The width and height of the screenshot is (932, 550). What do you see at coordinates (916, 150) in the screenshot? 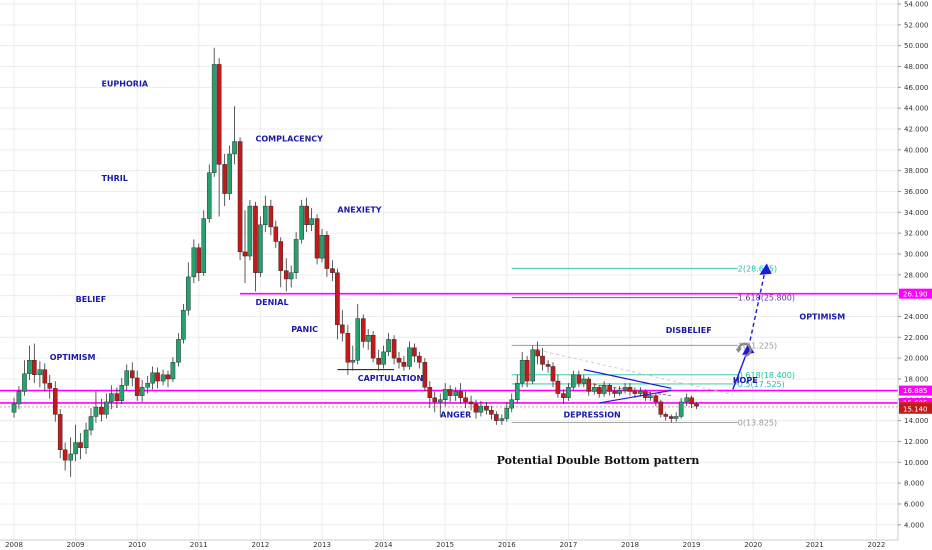
I see `y-tick-label: 40.000` at bounding box center [916, 150].